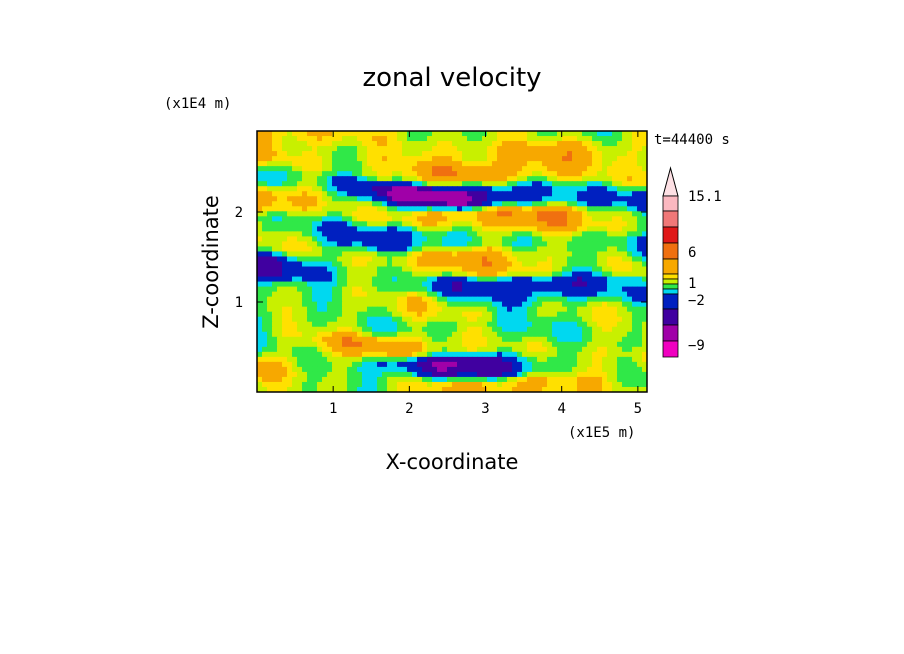  Describe the element at coordinates (670, 301) in the screenshot. I see `colorbar-segment` at that location.